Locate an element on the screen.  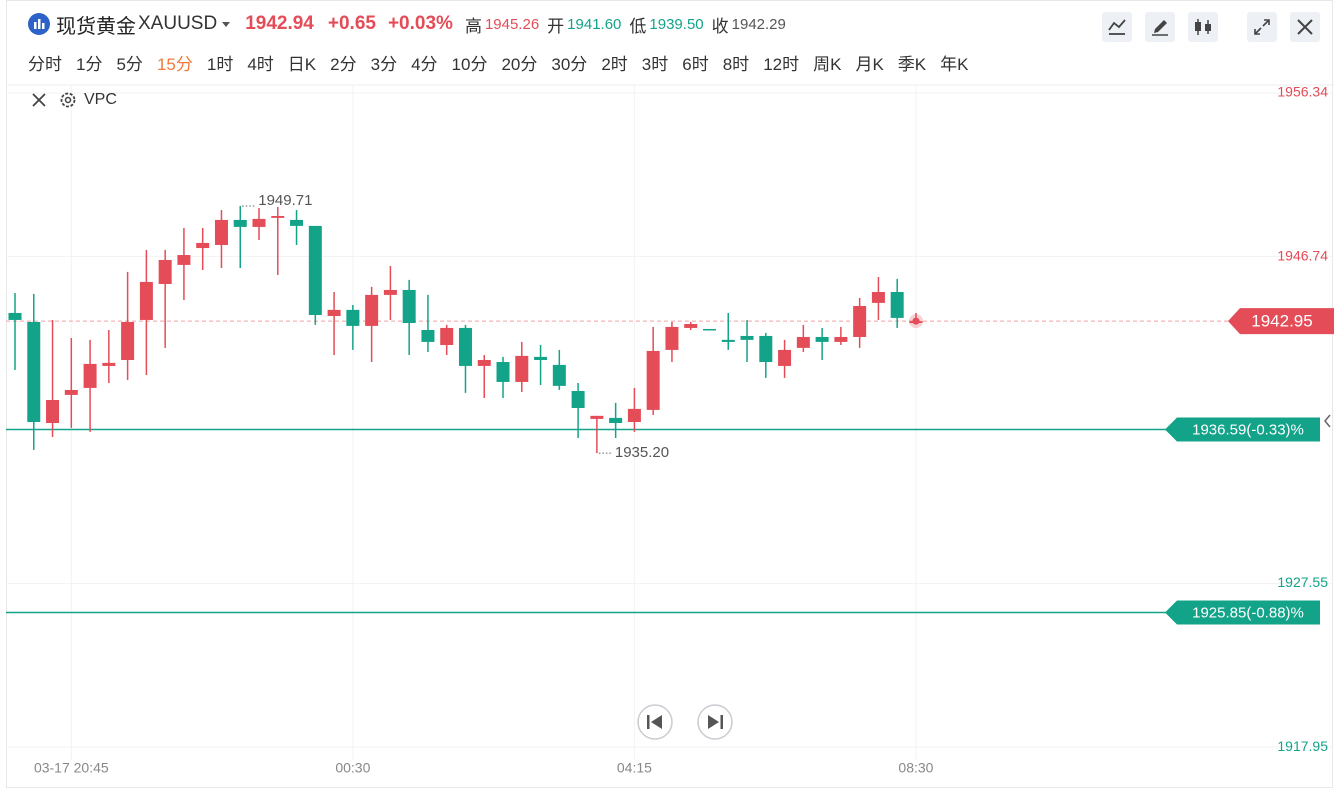
tool-line is located at coordinates (1117, 27).